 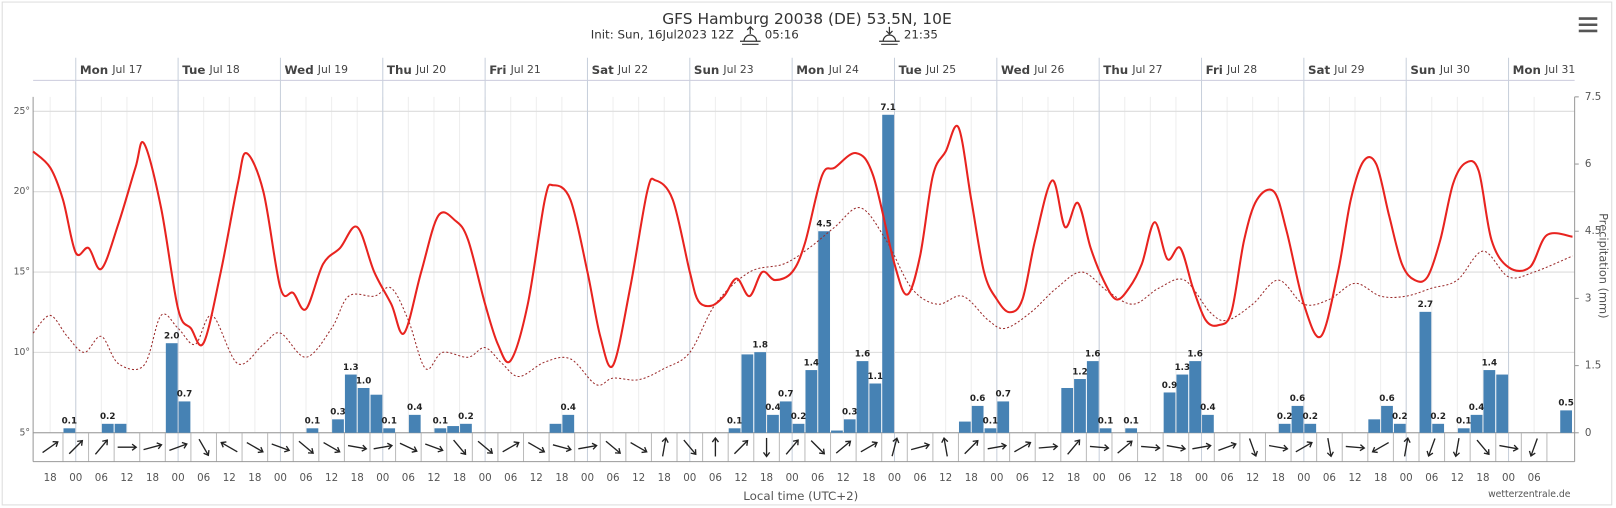 I want to click on weekday: Fri, so click(x=497, y=70).